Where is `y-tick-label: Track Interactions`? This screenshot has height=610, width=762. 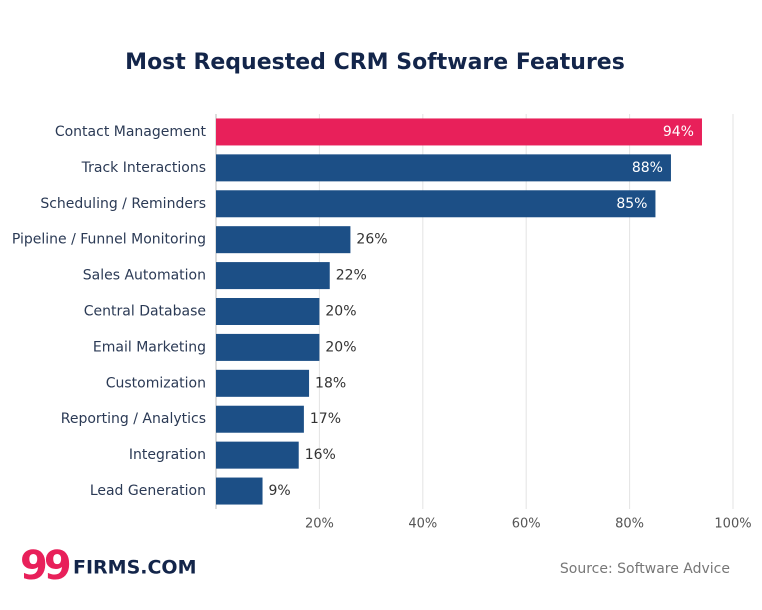
y-tick-label: Track Interactions is located at coordinates (143, 168).